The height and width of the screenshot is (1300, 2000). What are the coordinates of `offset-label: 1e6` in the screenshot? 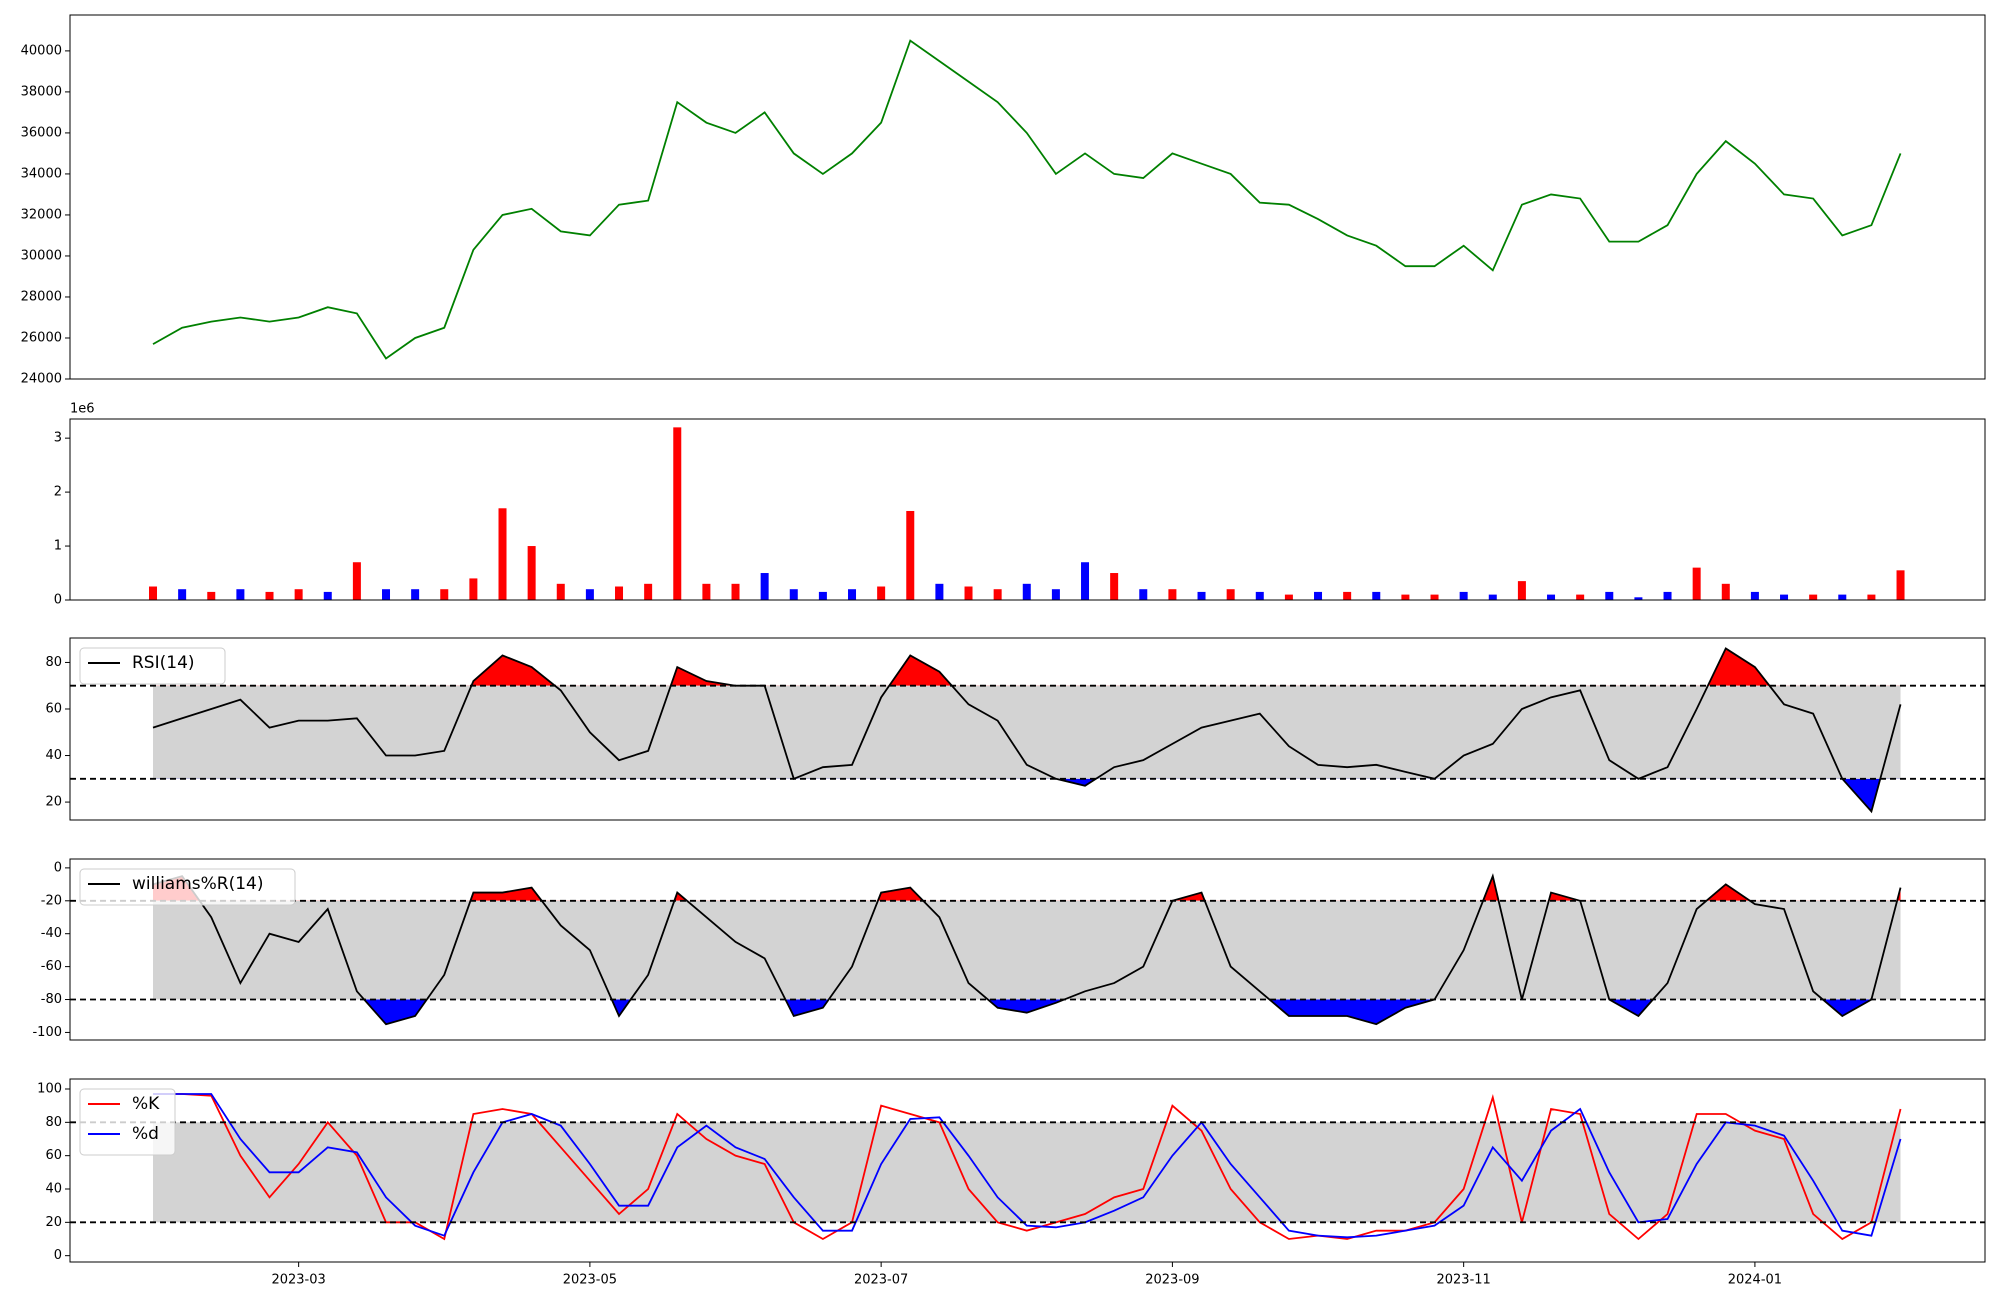 It's located at (82, 409).